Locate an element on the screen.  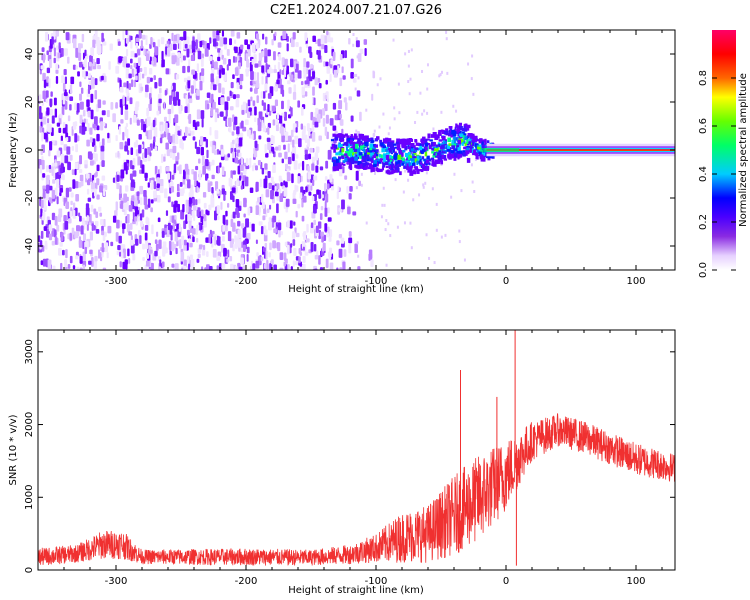
spectrogram-ytick-label: 0 is located at coordinates (29, 150).